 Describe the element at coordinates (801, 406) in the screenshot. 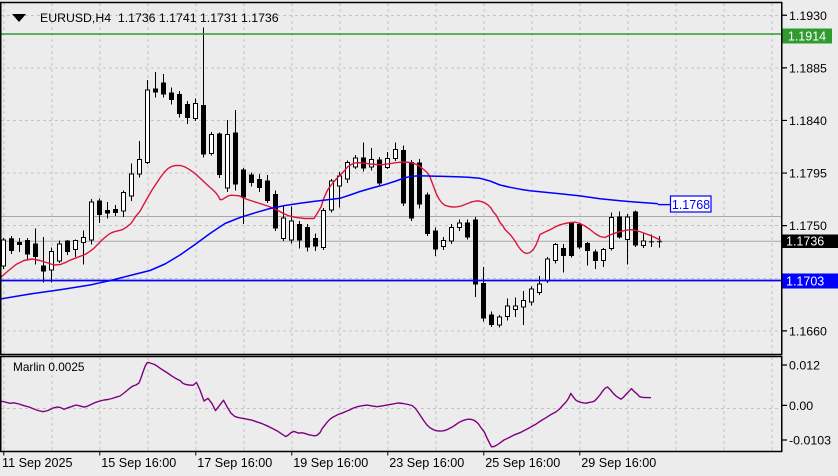

I see `svg-text: 0.00` at that location.